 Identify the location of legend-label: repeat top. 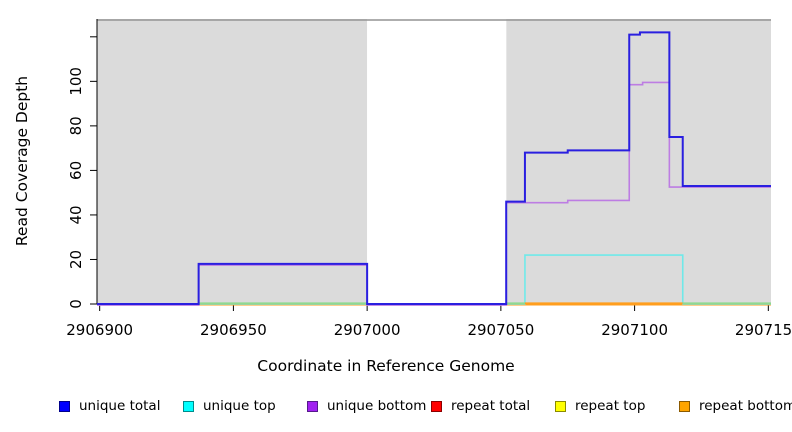
(610, 406).